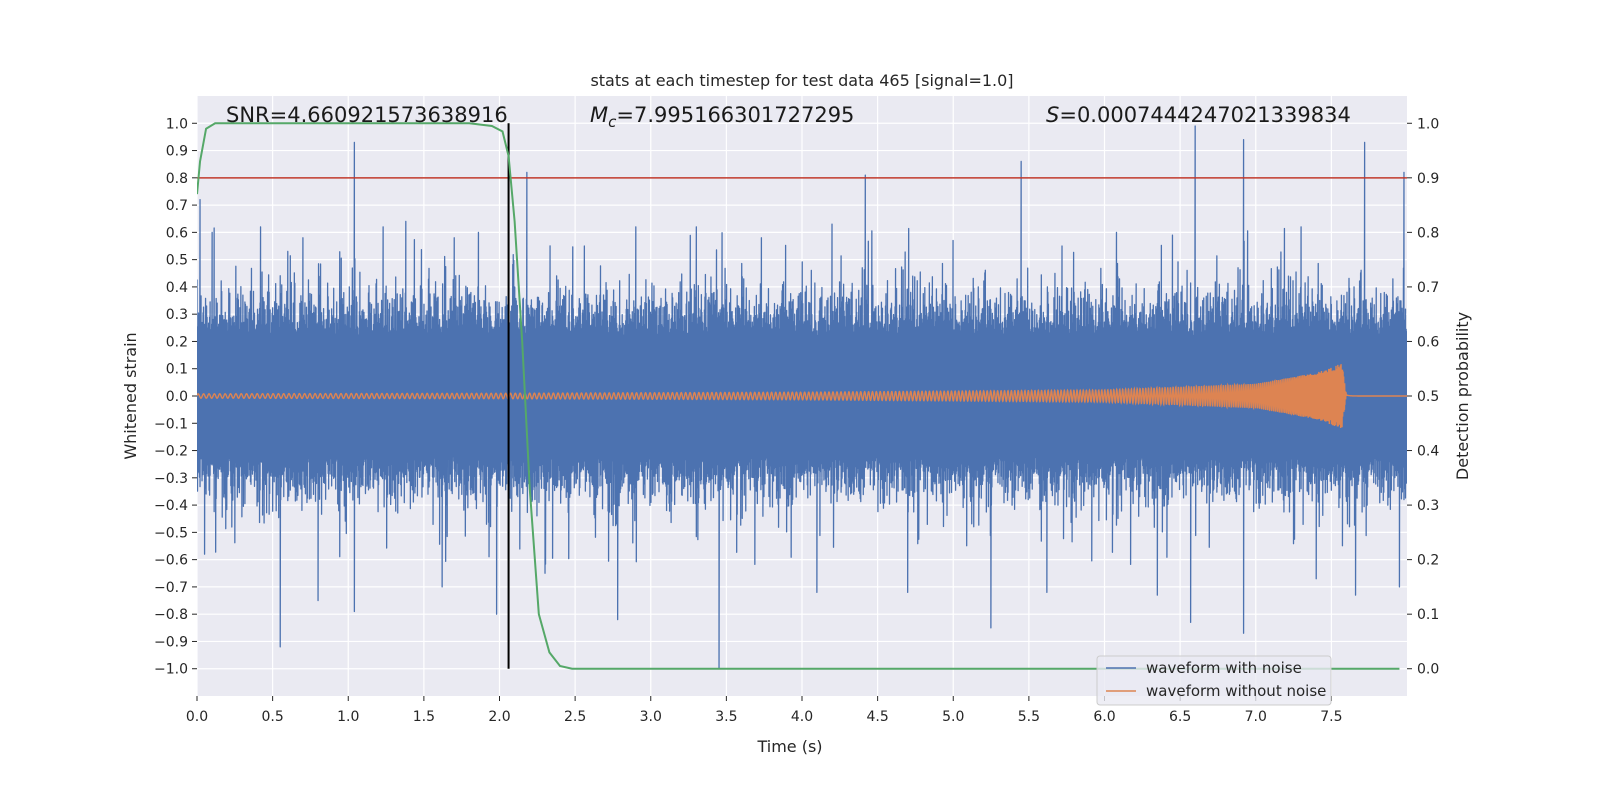 Image resolution: width=1600 pixels, height=800 pixels. I want to click on mc-symbol: M, so click(599, 115).